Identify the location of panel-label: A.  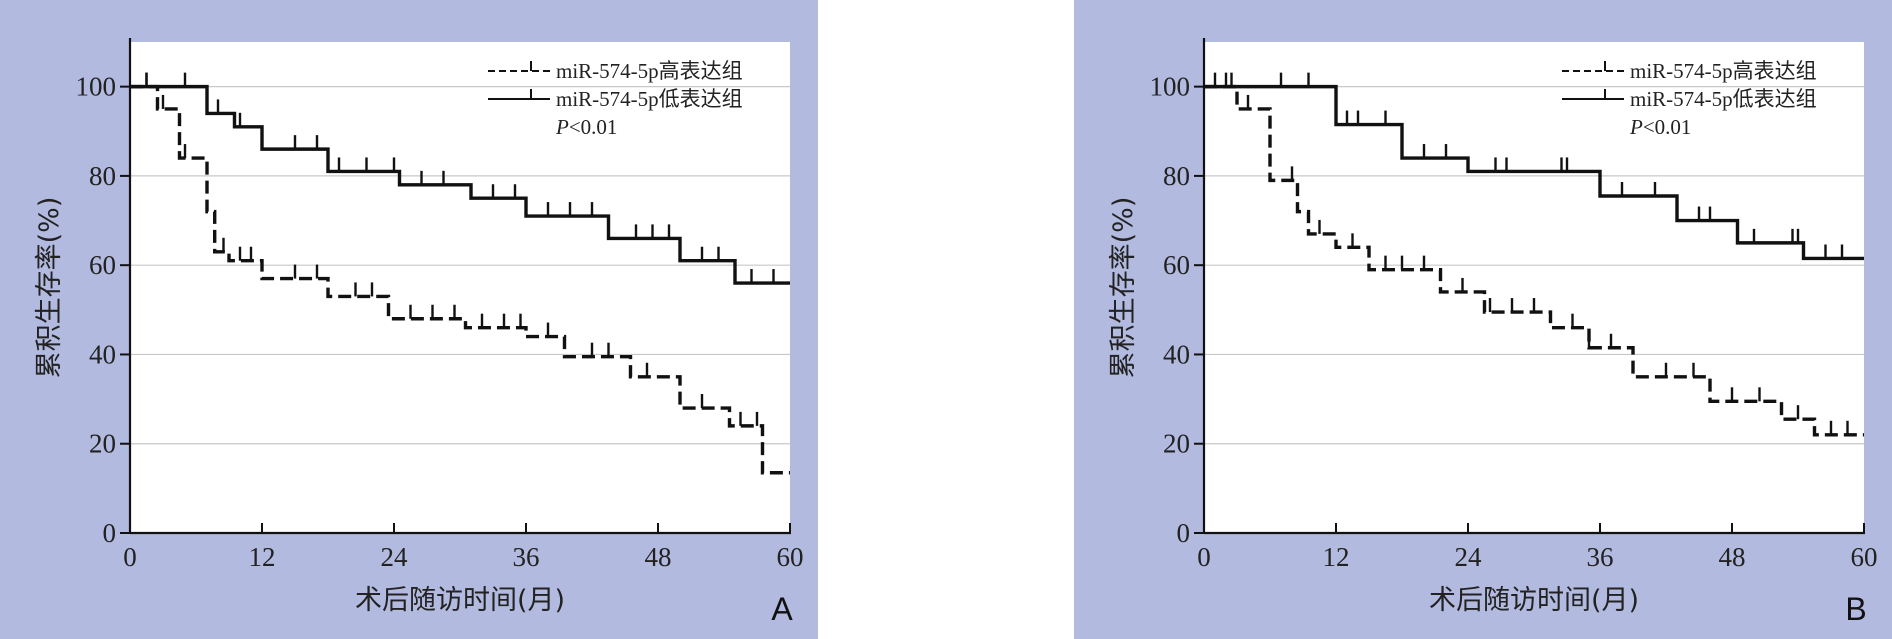
(782, 609).